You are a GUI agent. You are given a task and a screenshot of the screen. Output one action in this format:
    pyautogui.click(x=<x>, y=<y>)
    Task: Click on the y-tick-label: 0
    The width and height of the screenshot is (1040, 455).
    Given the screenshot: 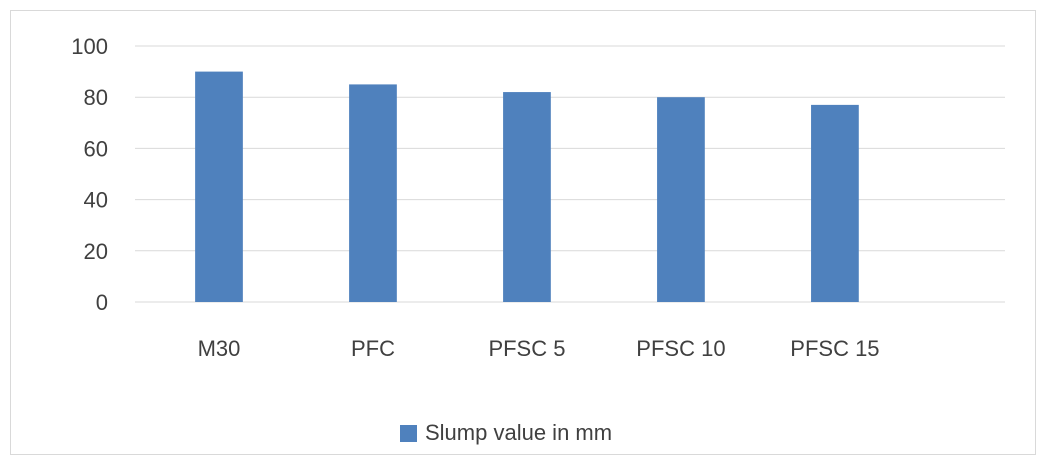 What is the action you would take?
    pyautogui.click(x=102, y=302)
    